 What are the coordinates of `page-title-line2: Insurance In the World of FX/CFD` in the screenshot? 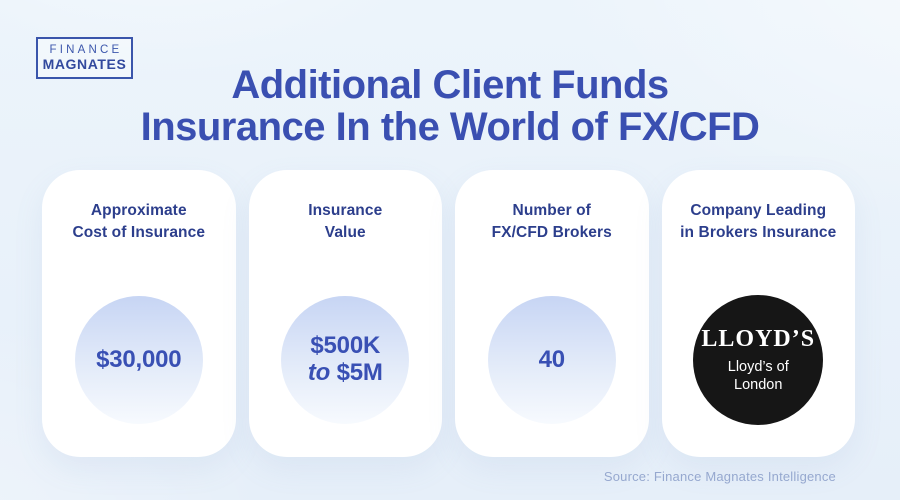 It's located at (450, 127).